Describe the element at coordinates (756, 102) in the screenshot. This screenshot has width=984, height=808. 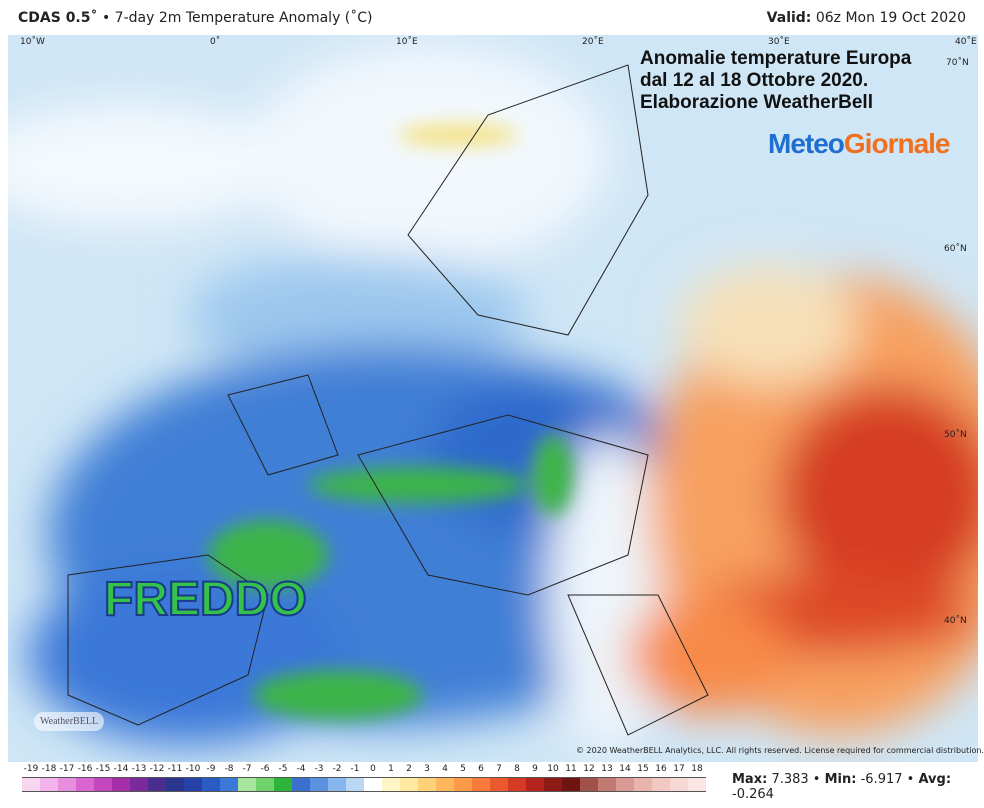
I see `overlay-line: Elaborazione WeatherBell` at that location.